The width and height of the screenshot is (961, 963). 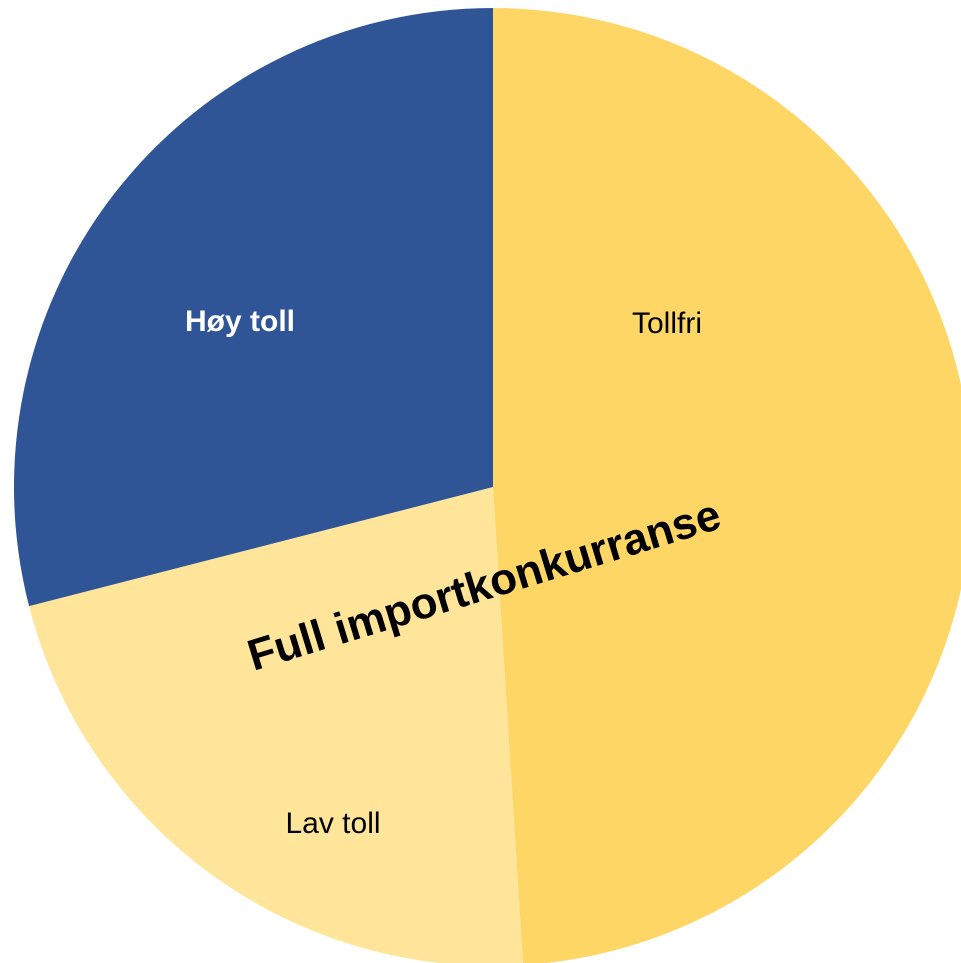 What do you see at coordinates (240, 321) in the screenshot?
I see `slice-label: Høy toll` at bounding box center [240, 321].